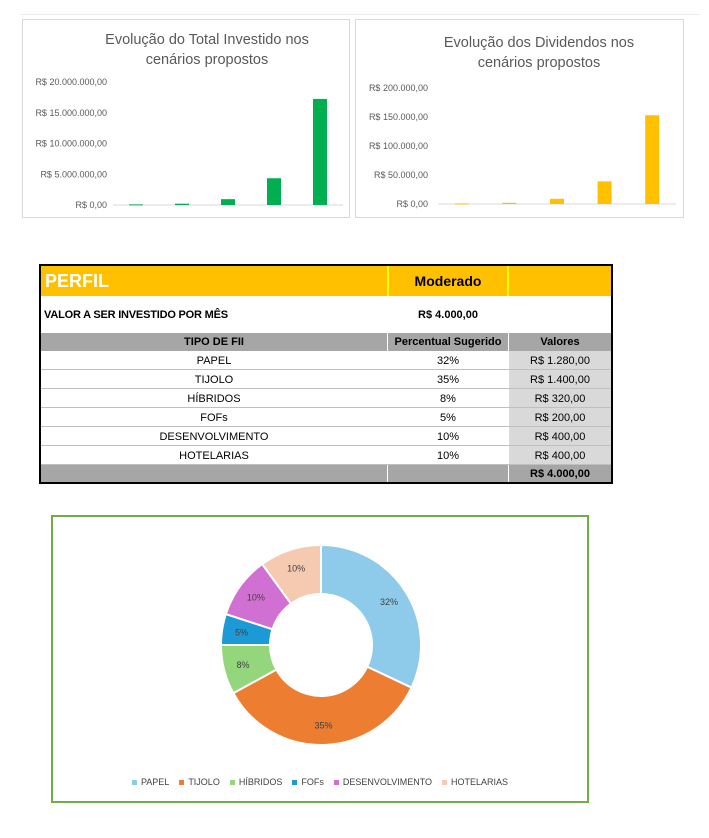 The width and height of the screenshot is (709, 838). Describe the element at coordinates (136, 314) in the screenshot. I see `invest-label: VALOR A SER INVESTIDO POR MÊS` at that location.